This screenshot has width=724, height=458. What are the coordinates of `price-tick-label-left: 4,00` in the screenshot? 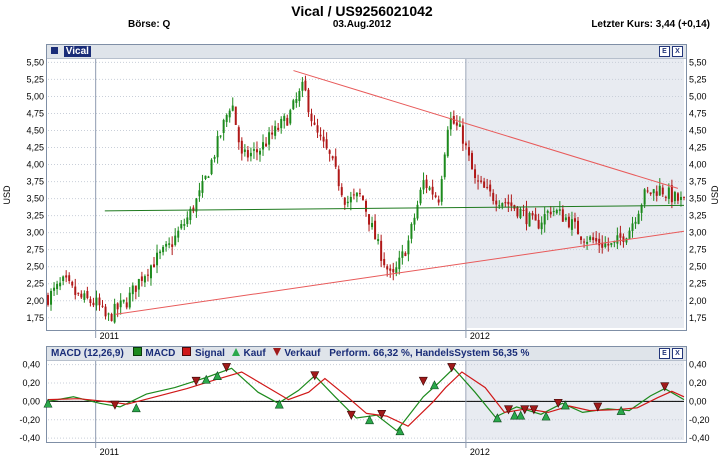 It's located at (35, 165).